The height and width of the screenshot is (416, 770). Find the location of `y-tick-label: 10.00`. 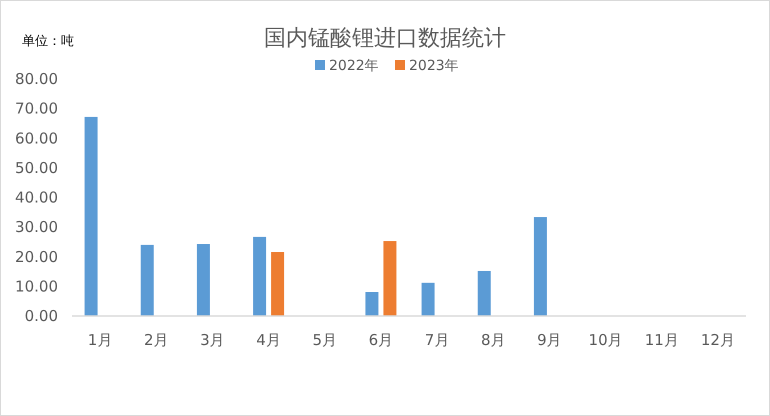

y-tick-label: 10.00 is located at coordinates (36, 286).